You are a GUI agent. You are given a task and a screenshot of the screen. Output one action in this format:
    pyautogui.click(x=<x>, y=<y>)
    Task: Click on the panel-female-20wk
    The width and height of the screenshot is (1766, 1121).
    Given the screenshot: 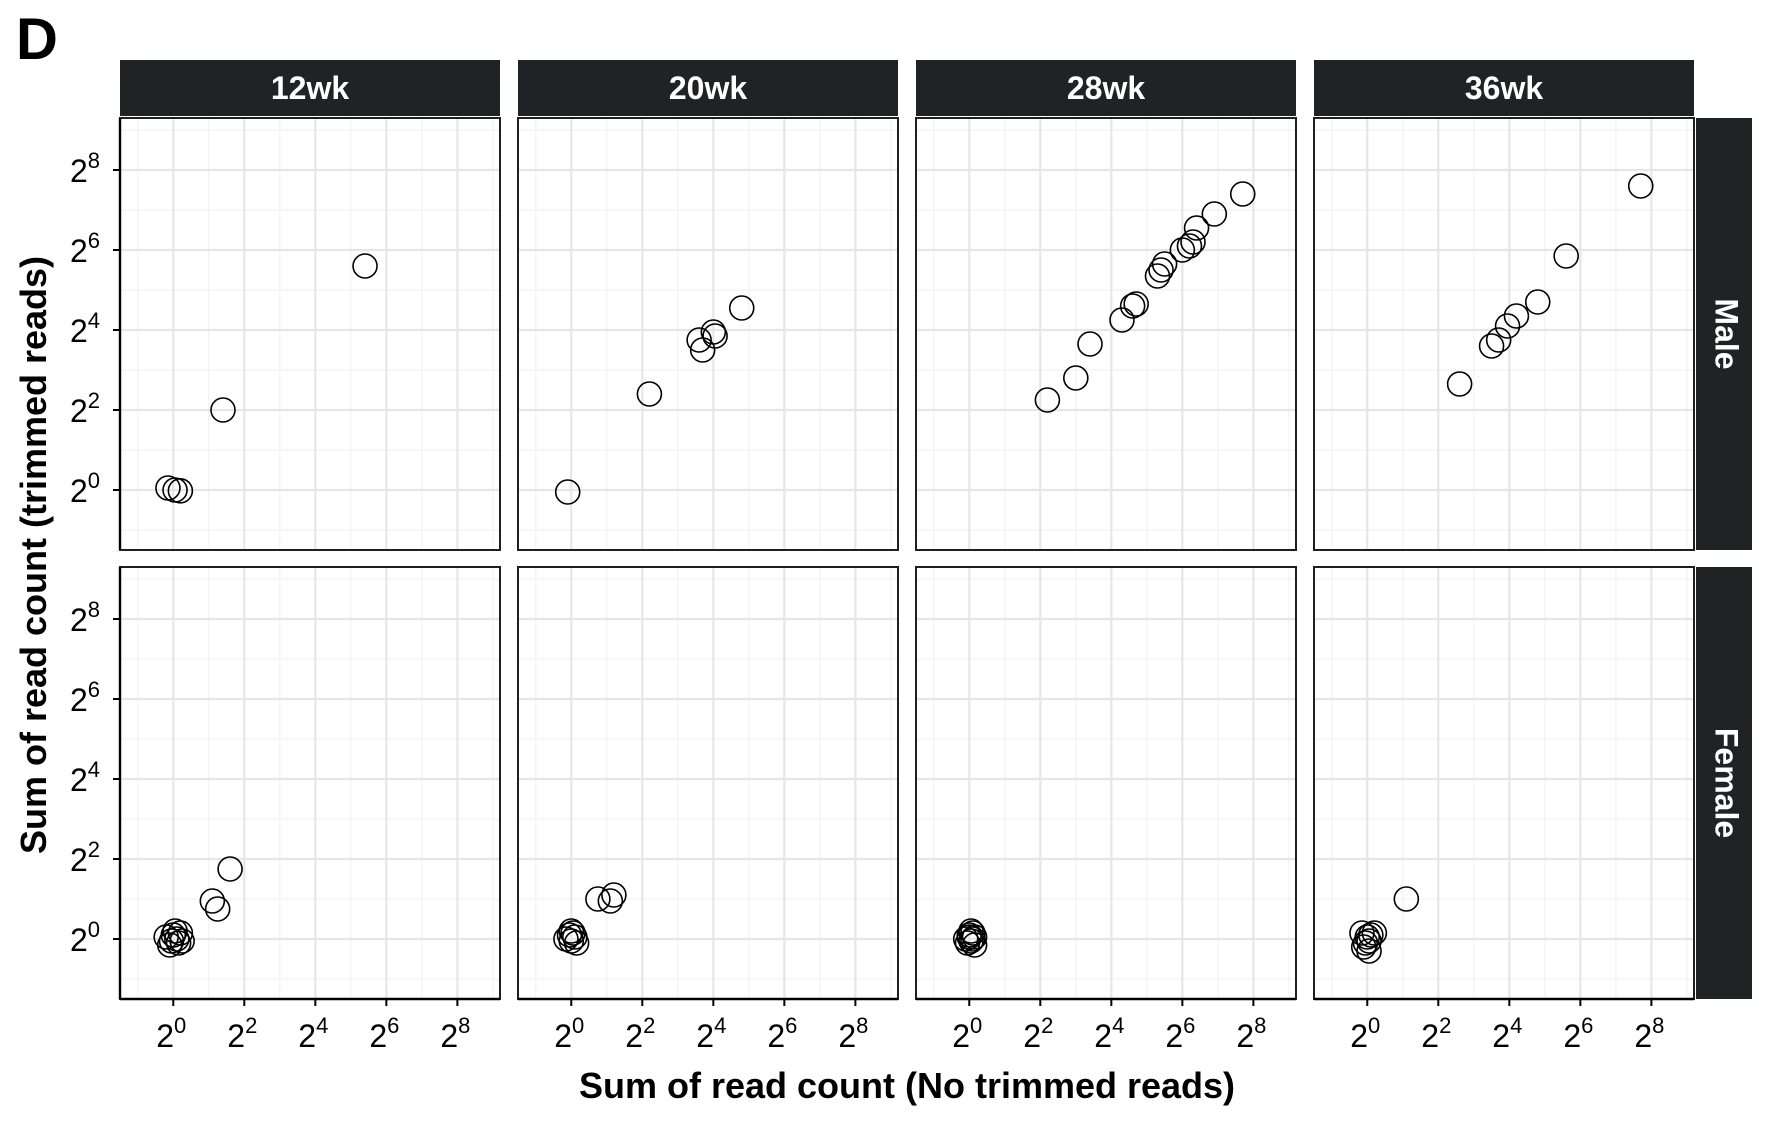 What is the action you would take?
    pyautogui.click(x=708, y=783)
    